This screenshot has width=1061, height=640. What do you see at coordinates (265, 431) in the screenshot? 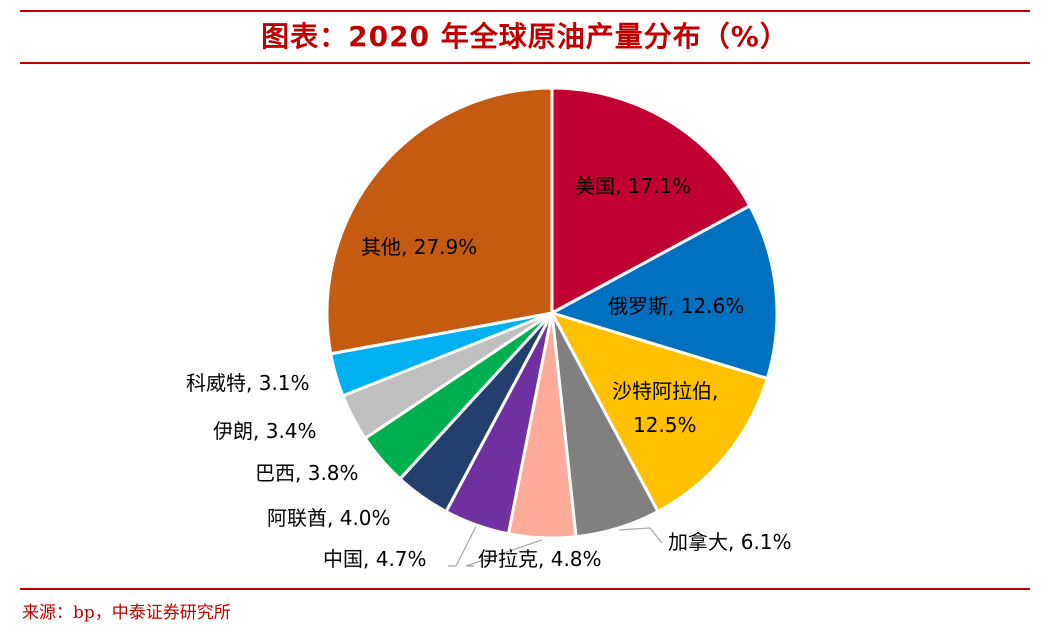
I see `label-iran: 伊朗, 3.4%` at bounding box center [265, 431].